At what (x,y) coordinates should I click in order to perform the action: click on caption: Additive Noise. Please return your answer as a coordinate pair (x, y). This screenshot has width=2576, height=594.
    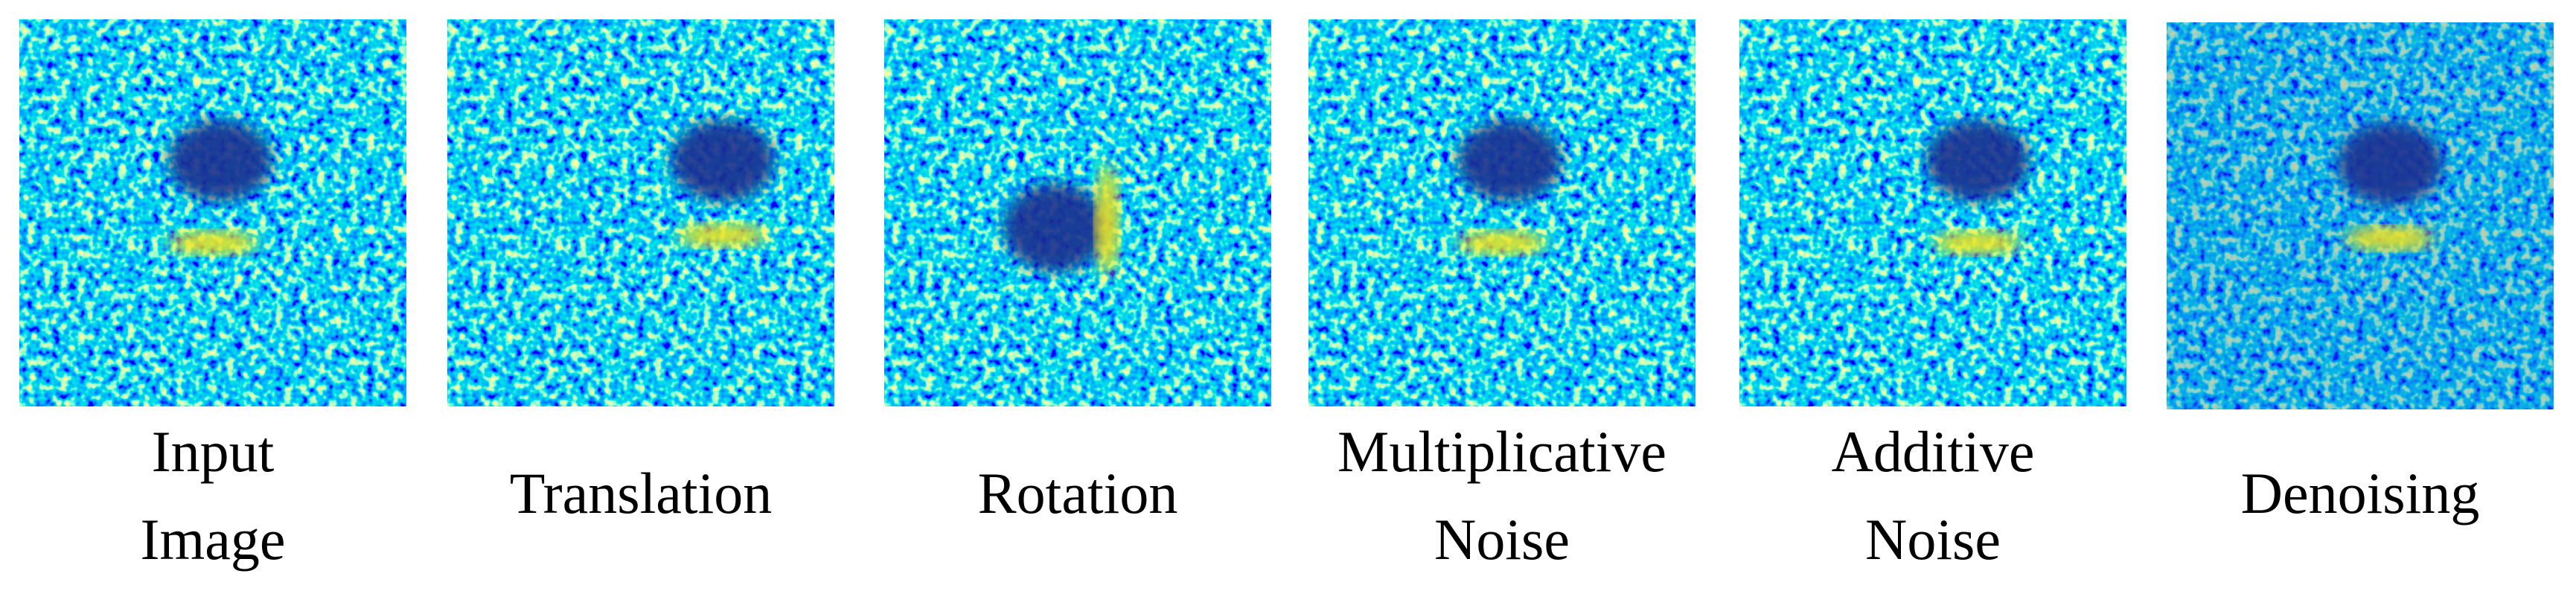
    Looking at the image, I should click on (1933, 496).